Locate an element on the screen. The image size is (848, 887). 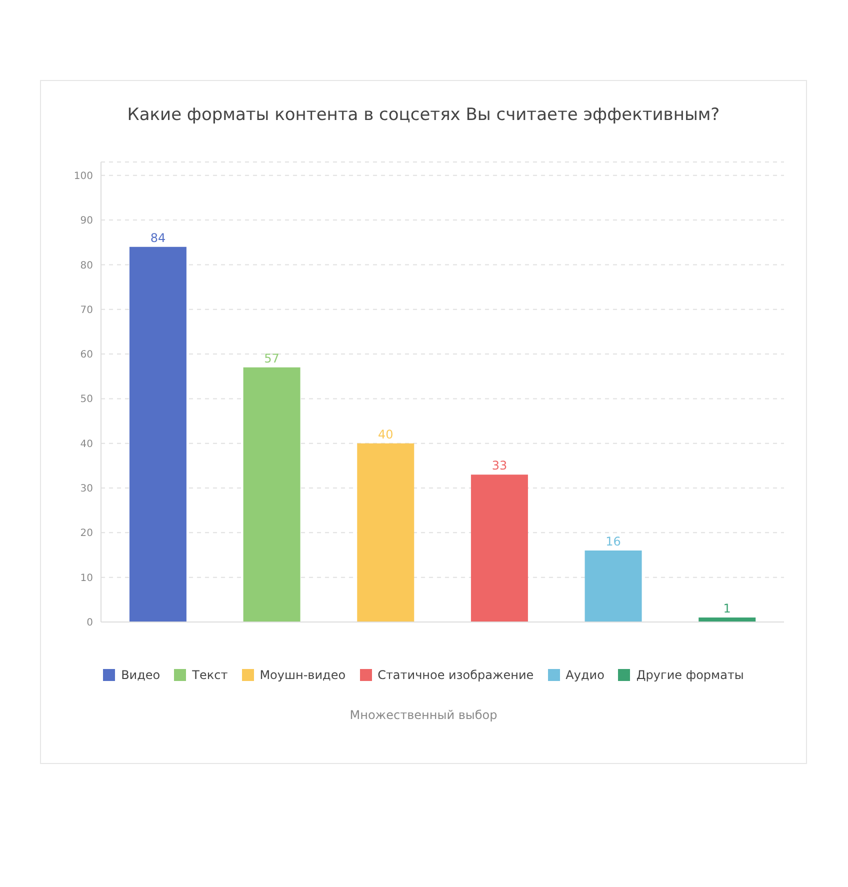
chart-title: Какие форматы контента в соцсетях Вы считаете эффективным? is located at coordinates (423, 116).